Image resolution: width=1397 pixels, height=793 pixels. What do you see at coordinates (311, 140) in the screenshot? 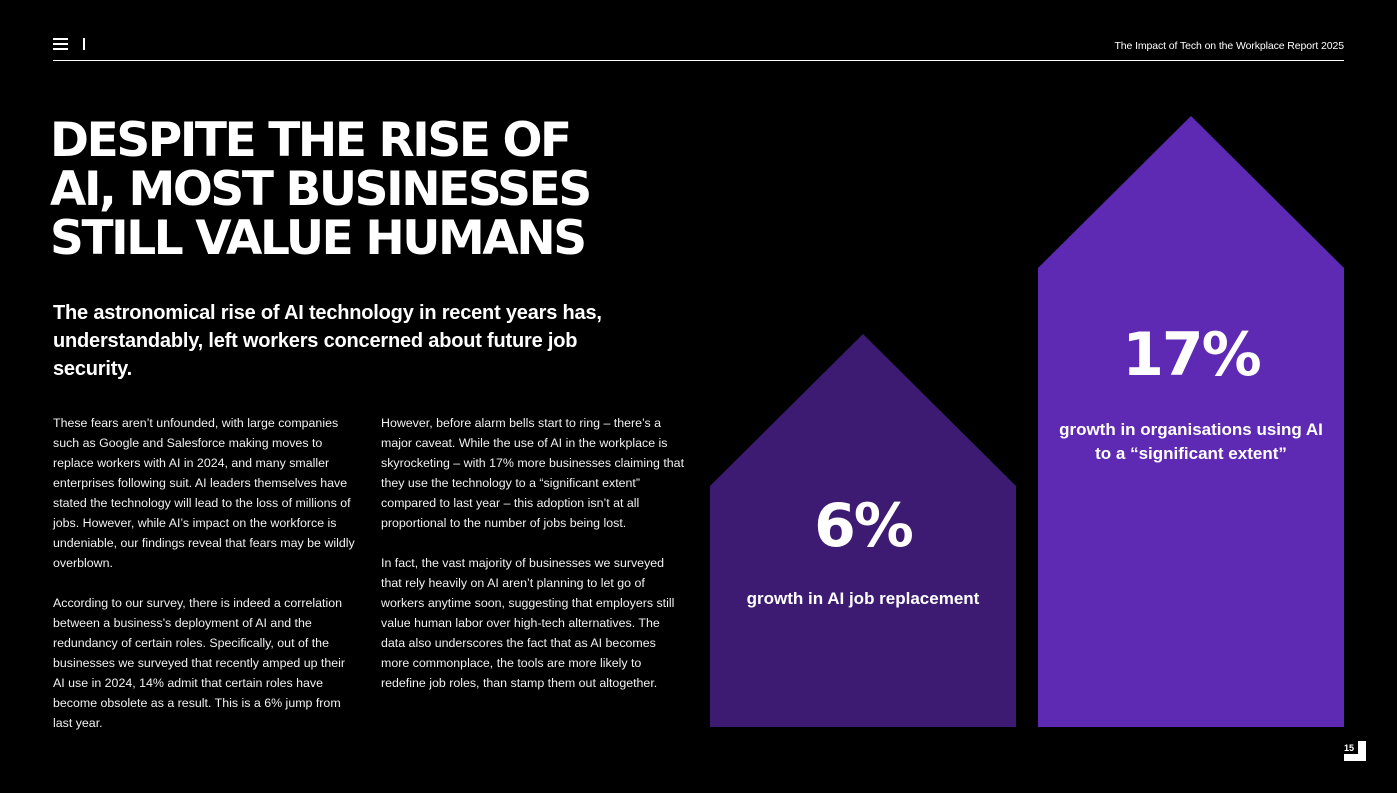
I see `headline-line: DESPITE THE RISE OF` at bounding box center [311, 140].